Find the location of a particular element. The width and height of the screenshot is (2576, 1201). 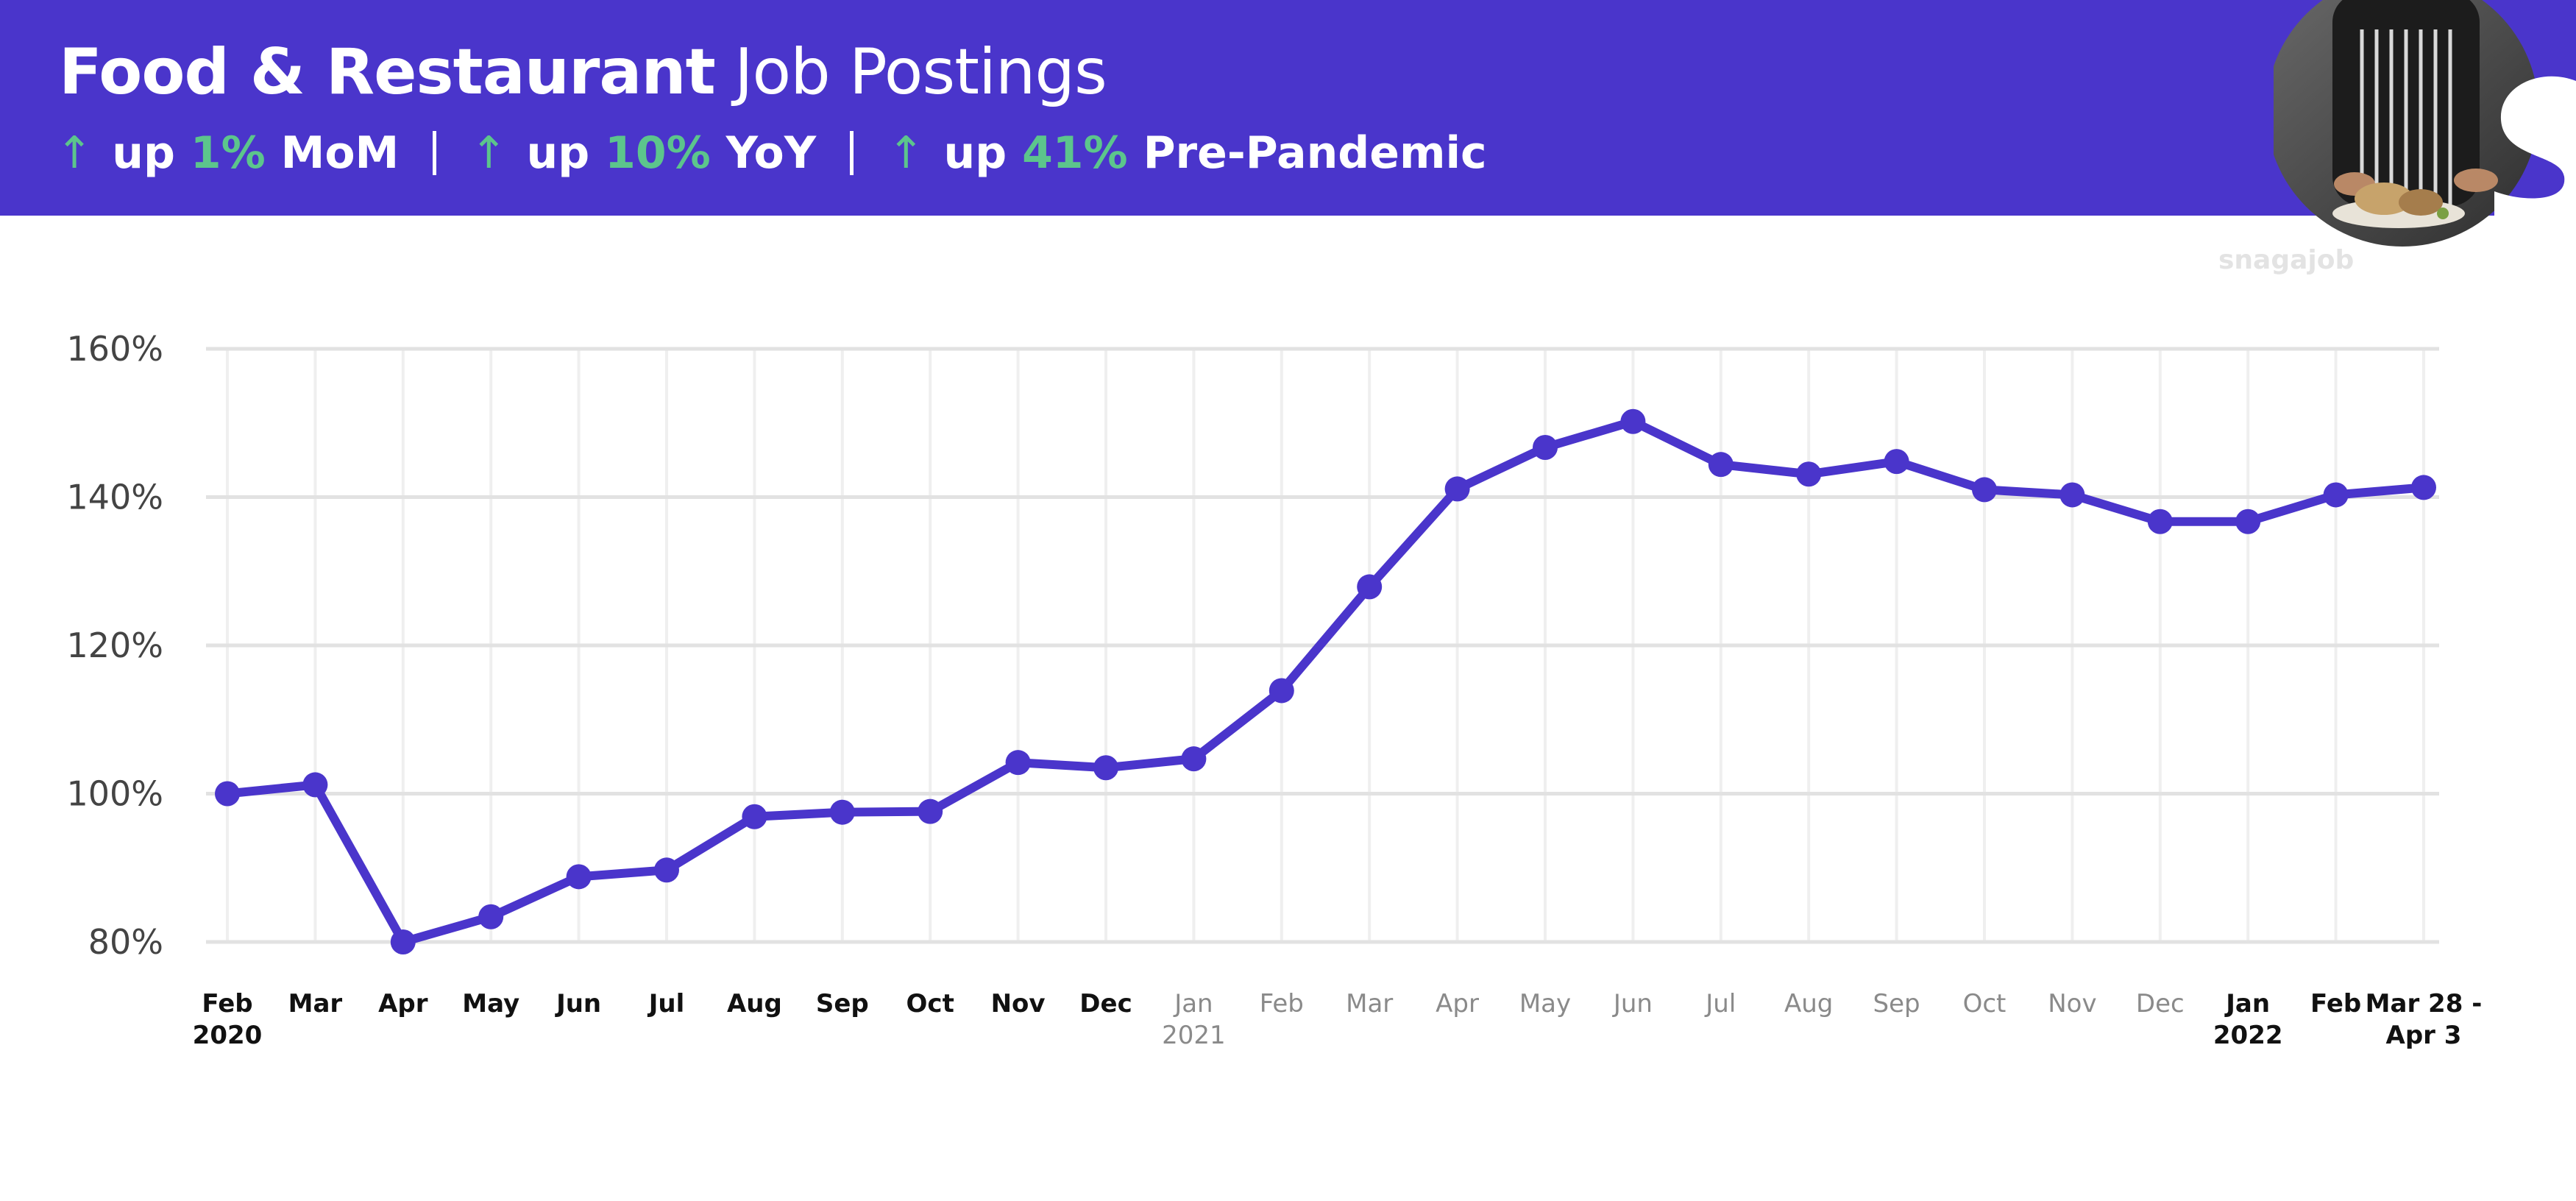

stat-pre-pandemic: ↑ up 41% Pre-Pandemic is located at coordinates (1186, 153).